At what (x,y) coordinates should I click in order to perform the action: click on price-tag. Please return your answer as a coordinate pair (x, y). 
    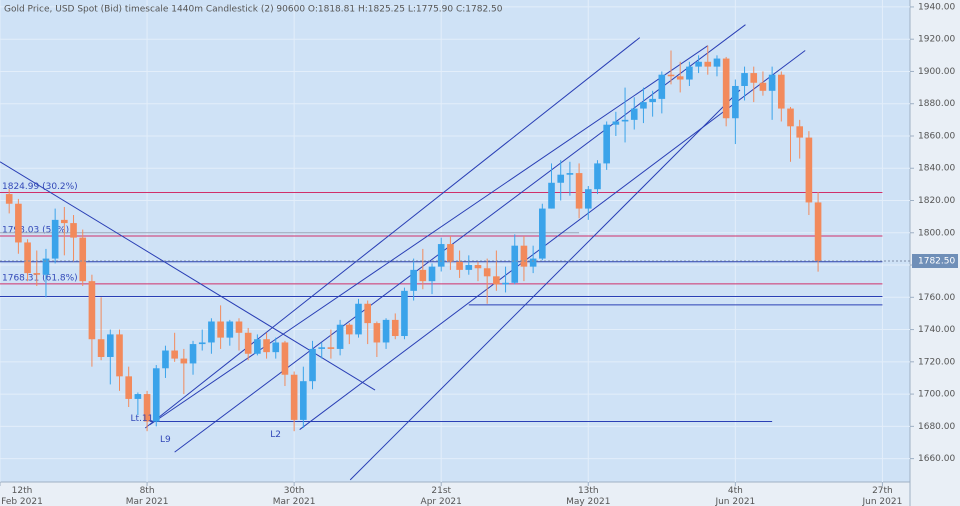
    Looking at the image, I should click on (935, 261).